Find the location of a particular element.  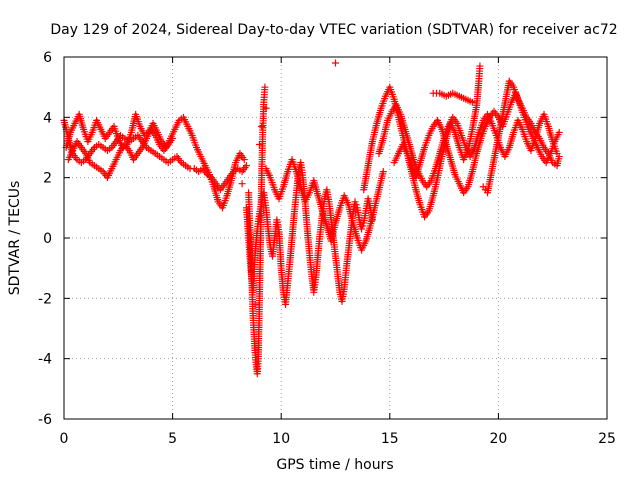

x-tick-label: 5 is located at coordinates (172, 439).